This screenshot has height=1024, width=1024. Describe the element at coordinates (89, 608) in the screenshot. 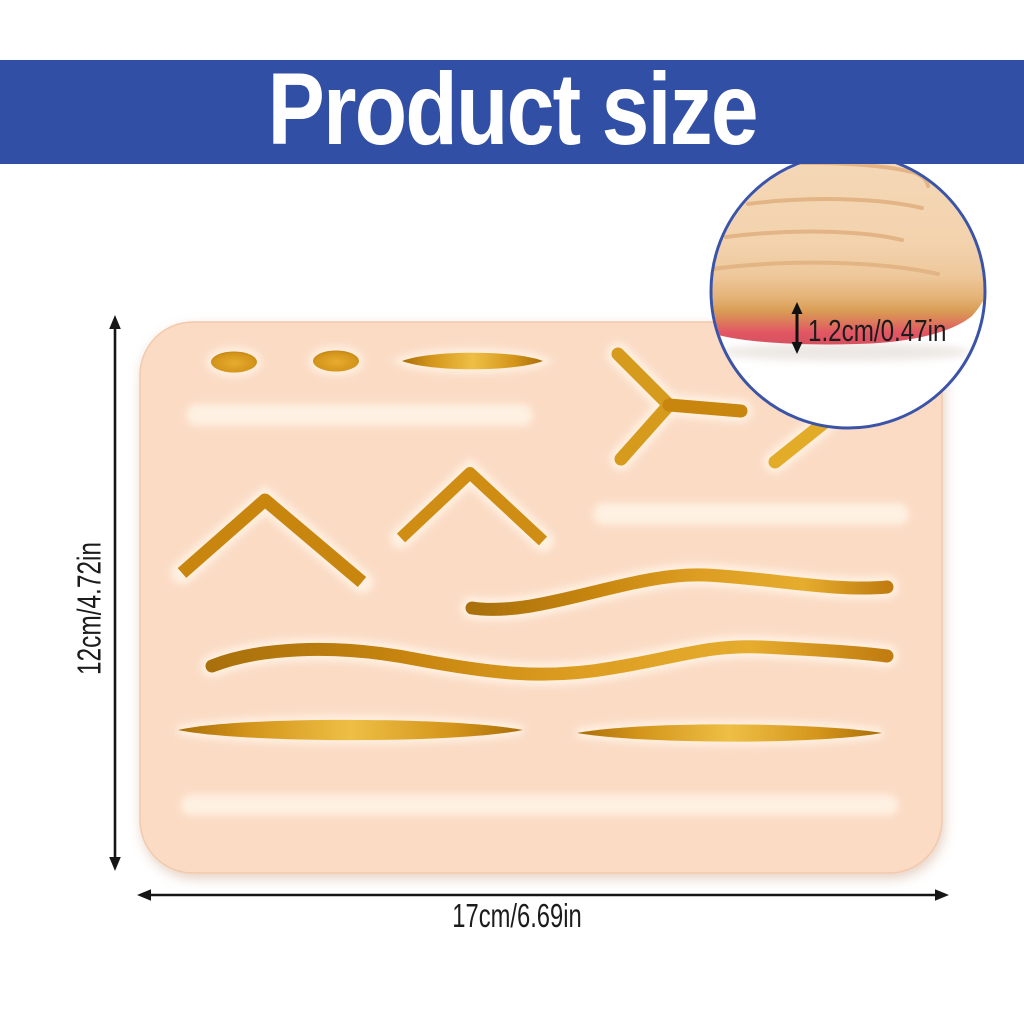

I see `height-dimension-label: 12cm/4.72in` at that location.